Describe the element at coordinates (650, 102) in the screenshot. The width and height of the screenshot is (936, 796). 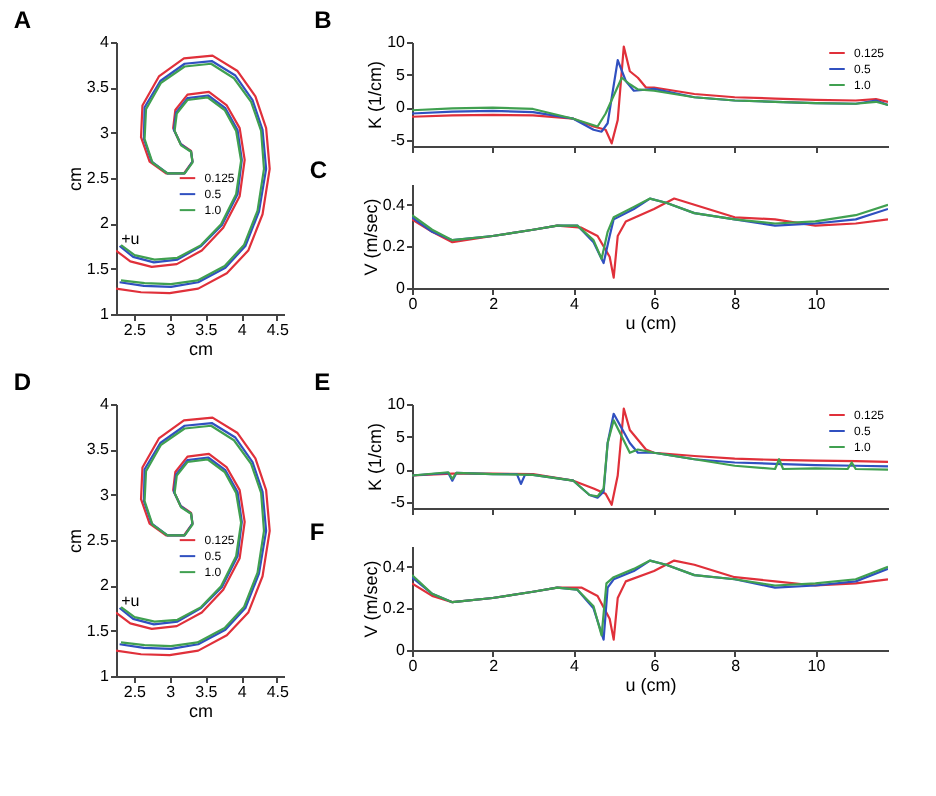
I see `line-series` at that location.